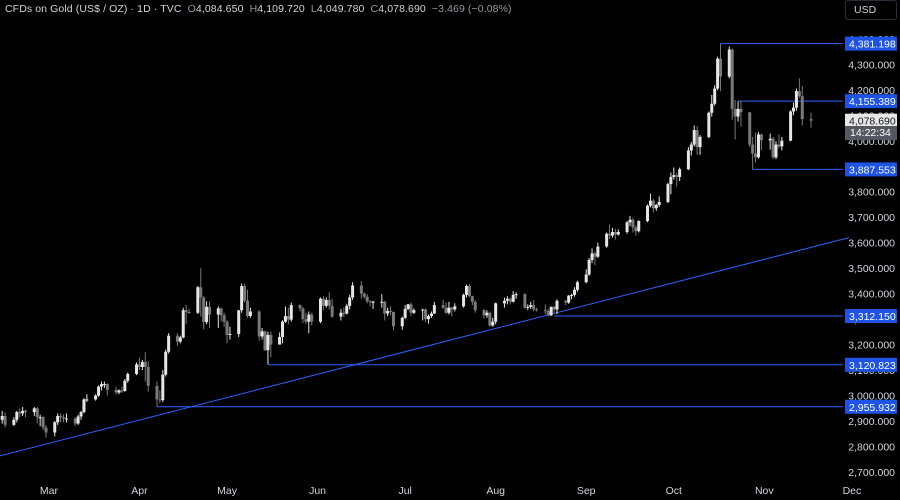 Image resolution: width=900 pixels, height=500 pixels. What do you see at coordinates (871, 364) in the screenshot?
I see `price-level-badge: 3,120.823` at bounding box center [871, 364].